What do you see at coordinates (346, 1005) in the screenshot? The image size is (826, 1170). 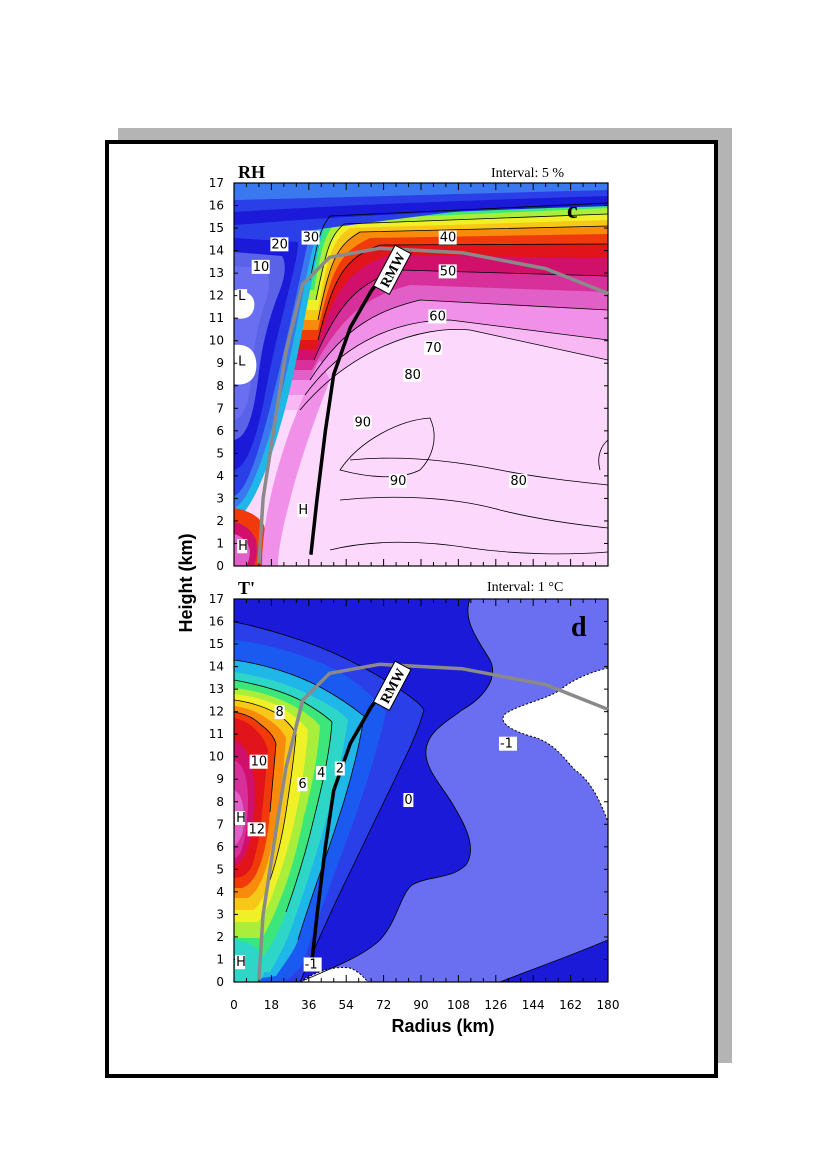 I see `x-tick-label: 54` at bounding box center [346, 1005].